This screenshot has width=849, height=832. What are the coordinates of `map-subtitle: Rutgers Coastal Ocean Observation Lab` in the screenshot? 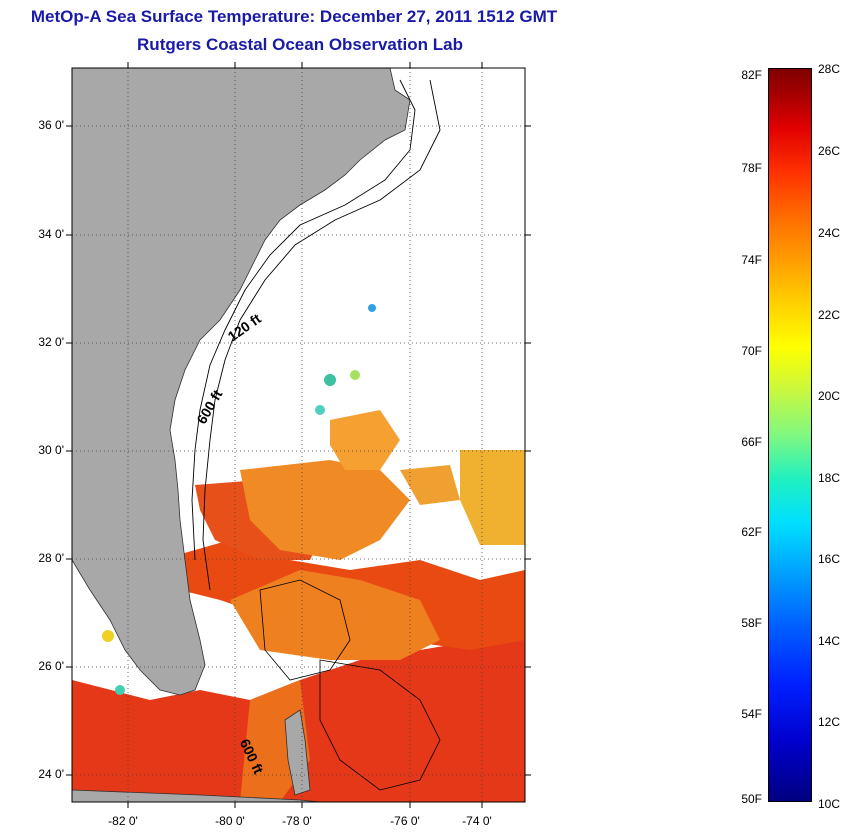 It's located at (300, 44).